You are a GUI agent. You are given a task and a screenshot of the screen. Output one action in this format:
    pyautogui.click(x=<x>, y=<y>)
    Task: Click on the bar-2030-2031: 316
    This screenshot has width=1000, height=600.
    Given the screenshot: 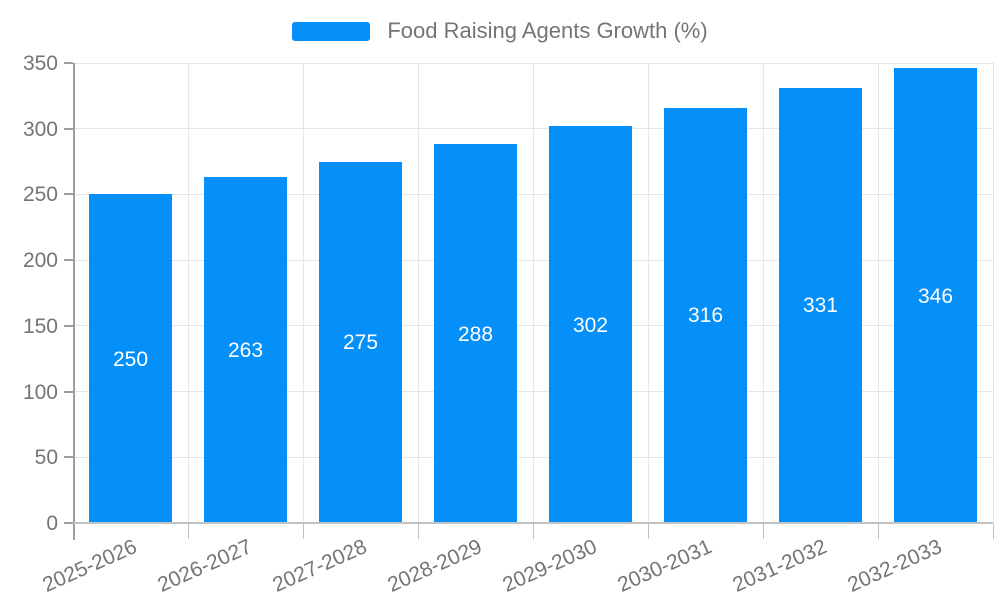 What is the action you would take?
    pyautogui.click(x=705, y=315)
    